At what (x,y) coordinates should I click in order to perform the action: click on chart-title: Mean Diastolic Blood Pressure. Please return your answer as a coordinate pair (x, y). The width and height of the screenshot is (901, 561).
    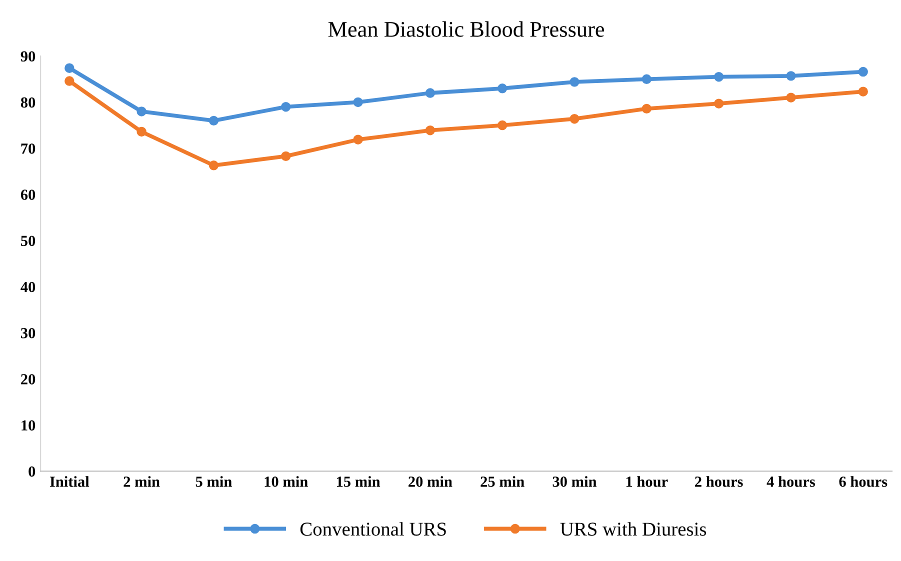
    Looking at the image, I should click on (466, 29).